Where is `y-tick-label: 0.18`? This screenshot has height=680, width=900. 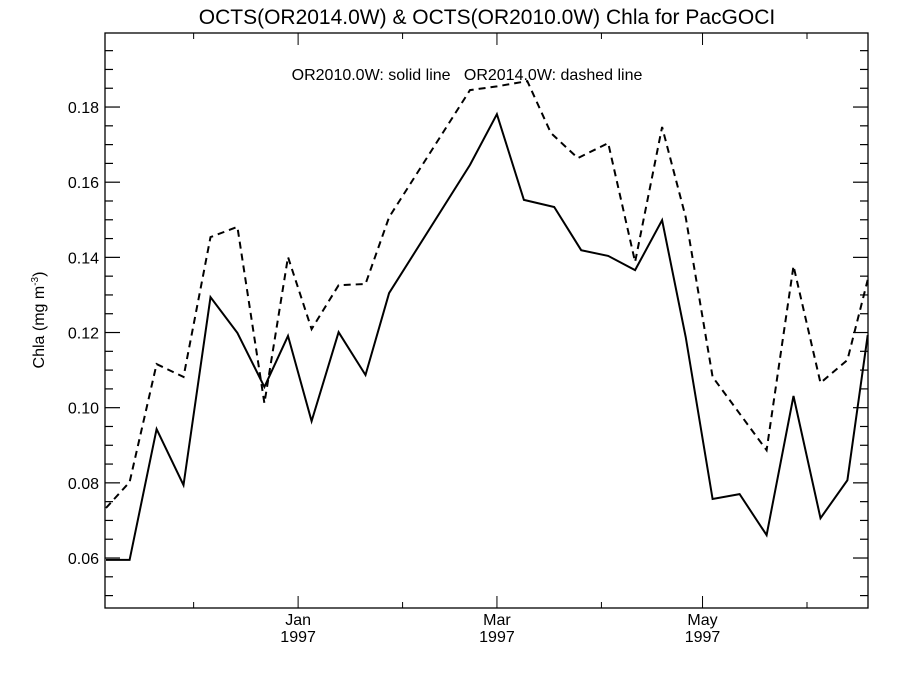 y-tick-label: 0.18 is located at coordinates (83, 108).